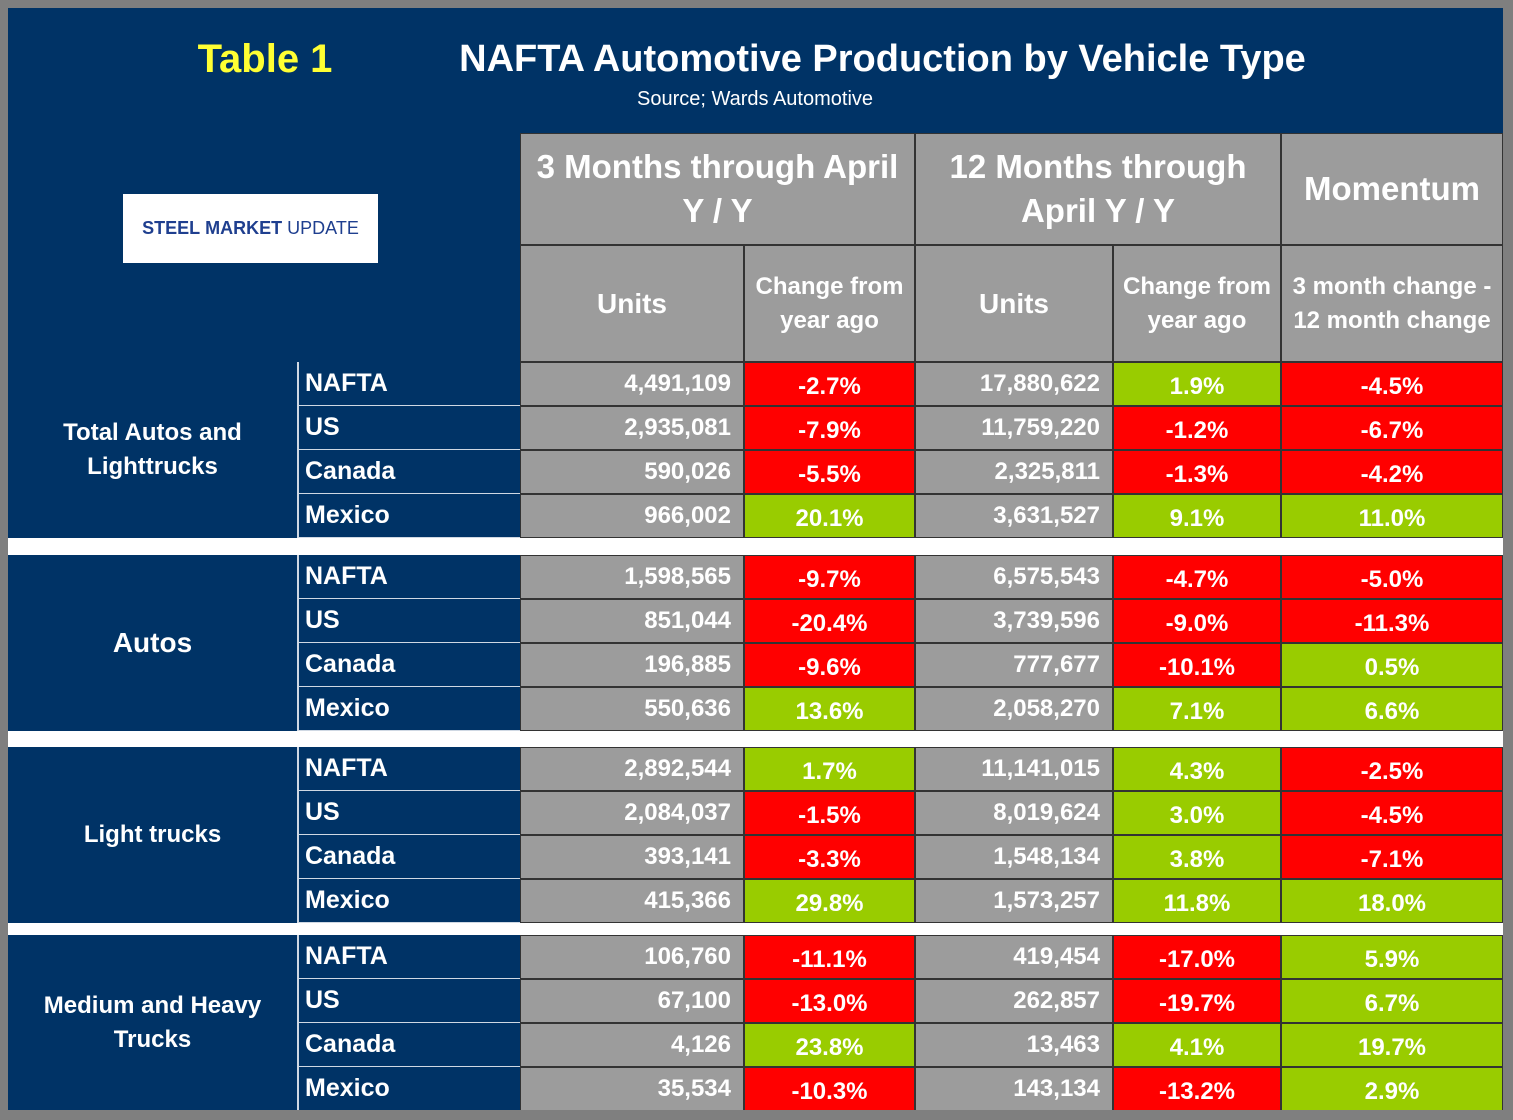 The width and height of the screenshot is (1513, 1120). Describe the element at coordinates (1014, 1001) in the screenshot. I see `units: 262,857` at that location.